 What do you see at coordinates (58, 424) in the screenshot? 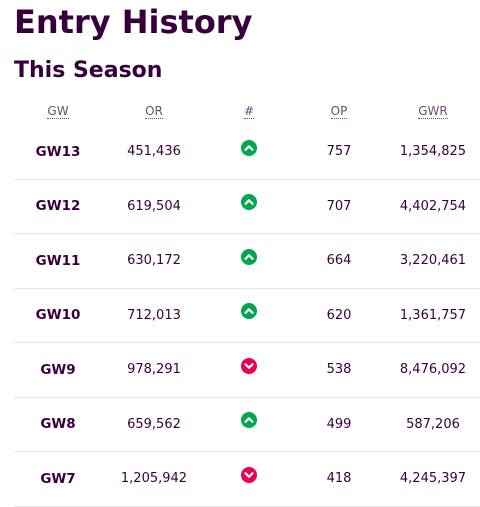
I see `gameweek-cell: GW8` at bounding box center [58, 424].